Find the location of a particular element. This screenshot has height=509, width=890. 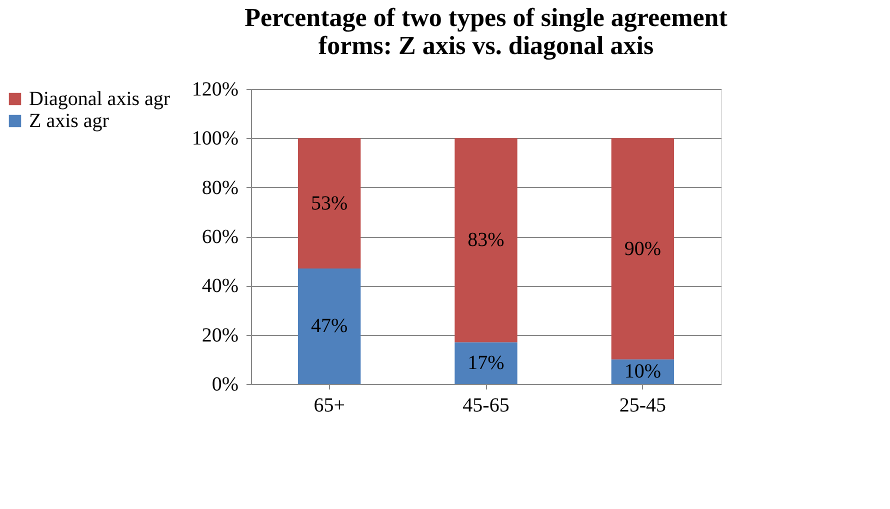

y-tick-label: 100% is located at coordinates (215, 139).